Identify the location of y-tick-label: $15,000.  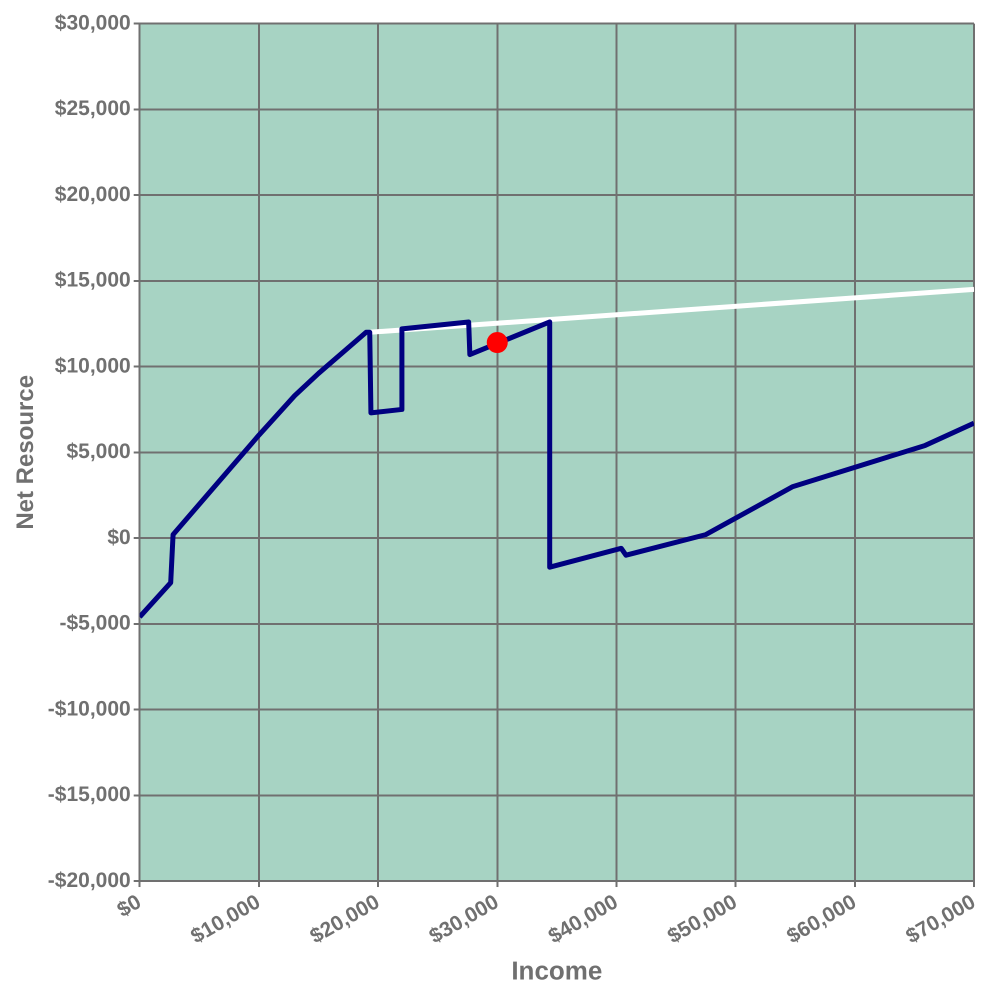
(92, 280).